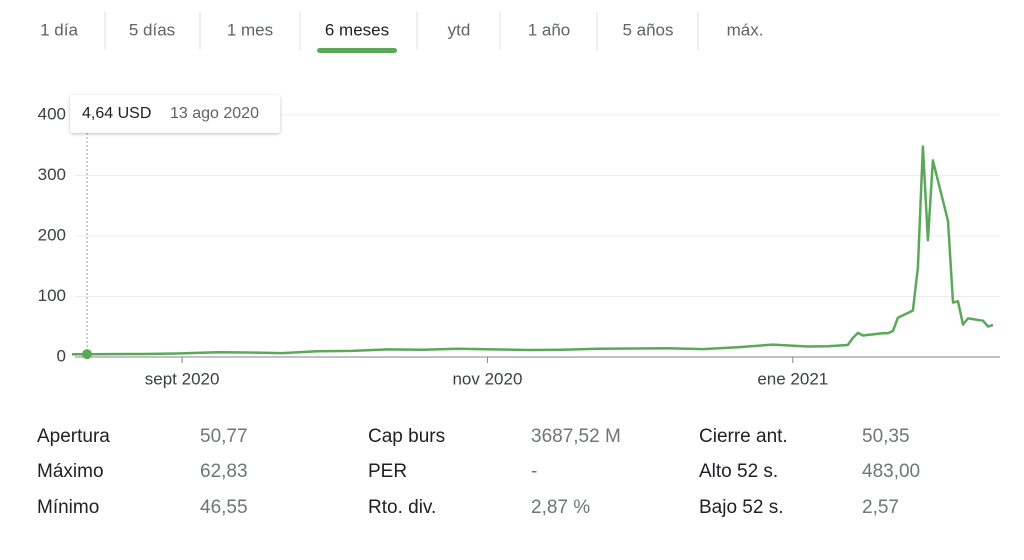  I want to click on stat-label: Cierre ant., so click(743, 436).